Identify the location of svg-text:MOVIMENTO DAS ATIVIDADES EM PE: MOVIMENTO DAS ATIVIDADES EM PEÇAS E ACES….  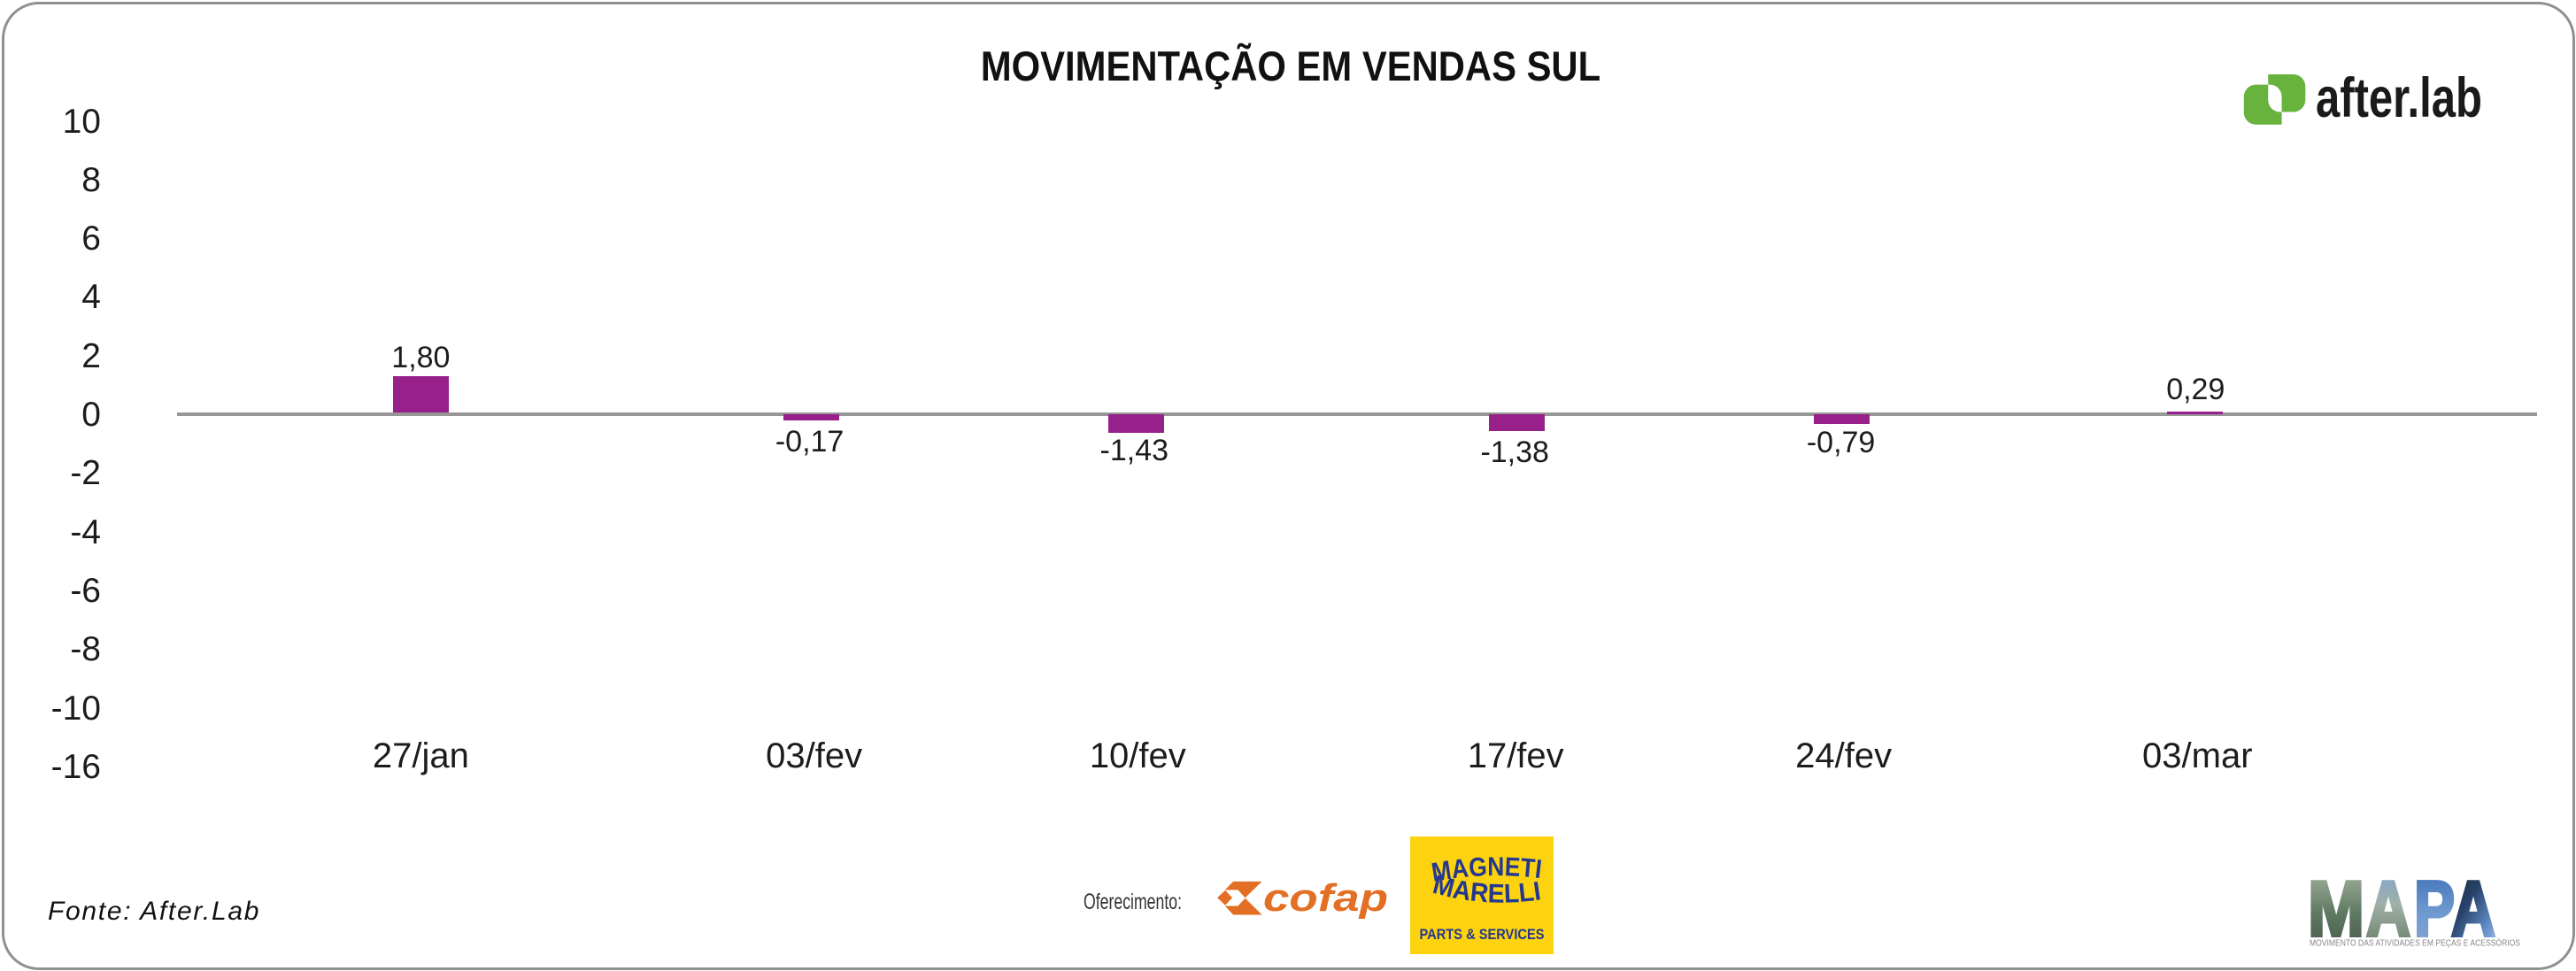
(2415, 943).